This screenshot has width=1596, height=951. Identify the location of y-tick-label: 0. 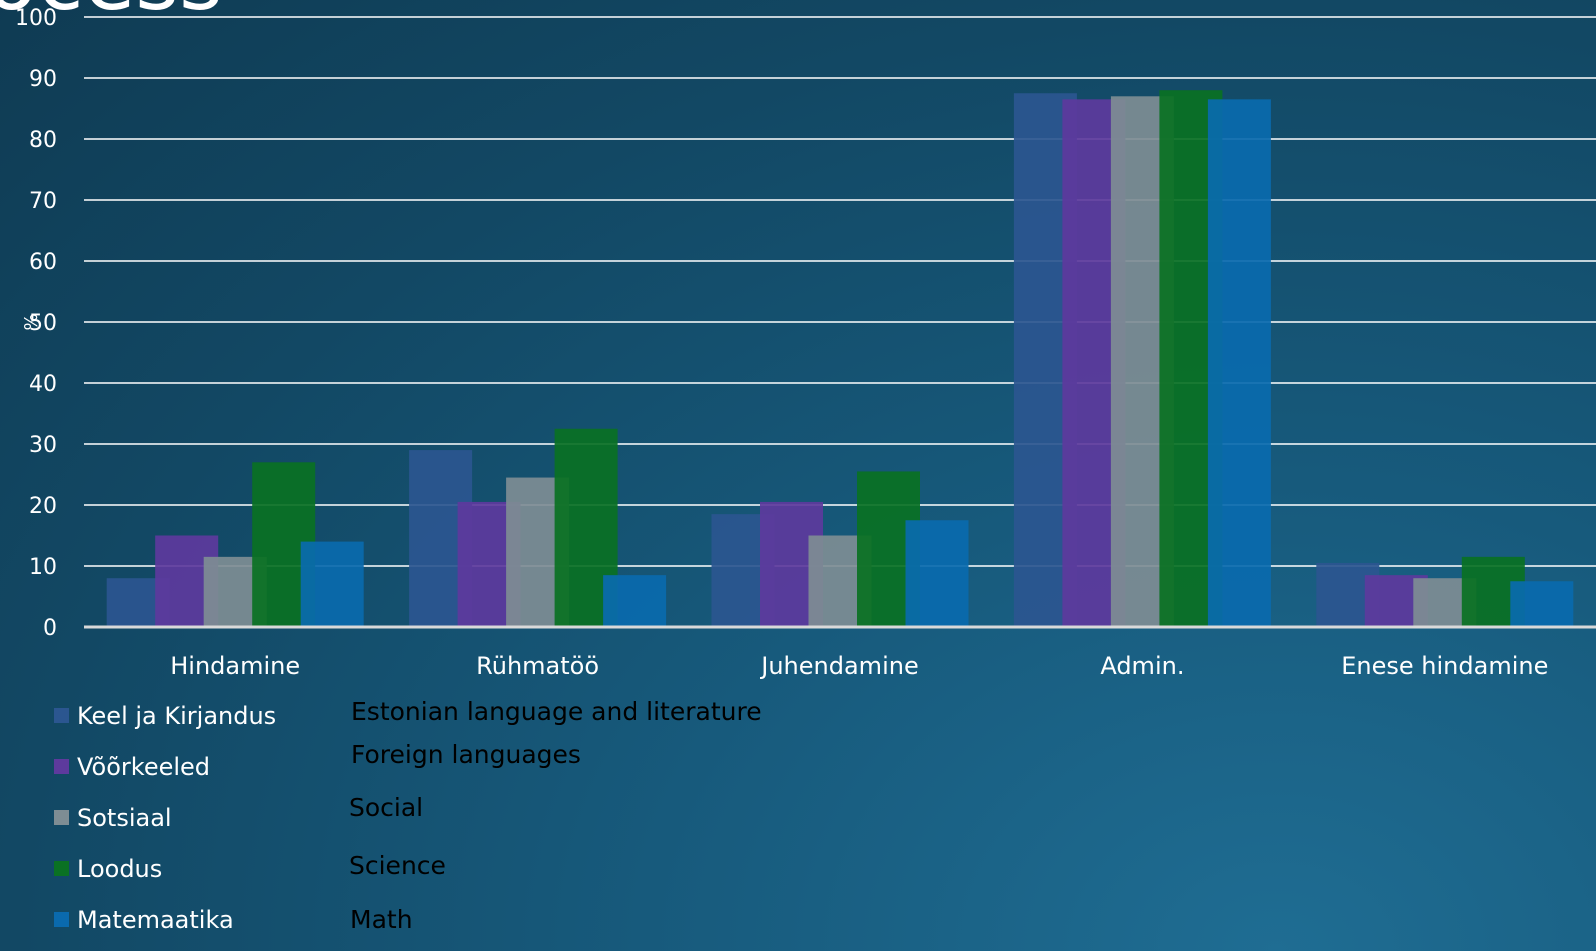
(50, 628).